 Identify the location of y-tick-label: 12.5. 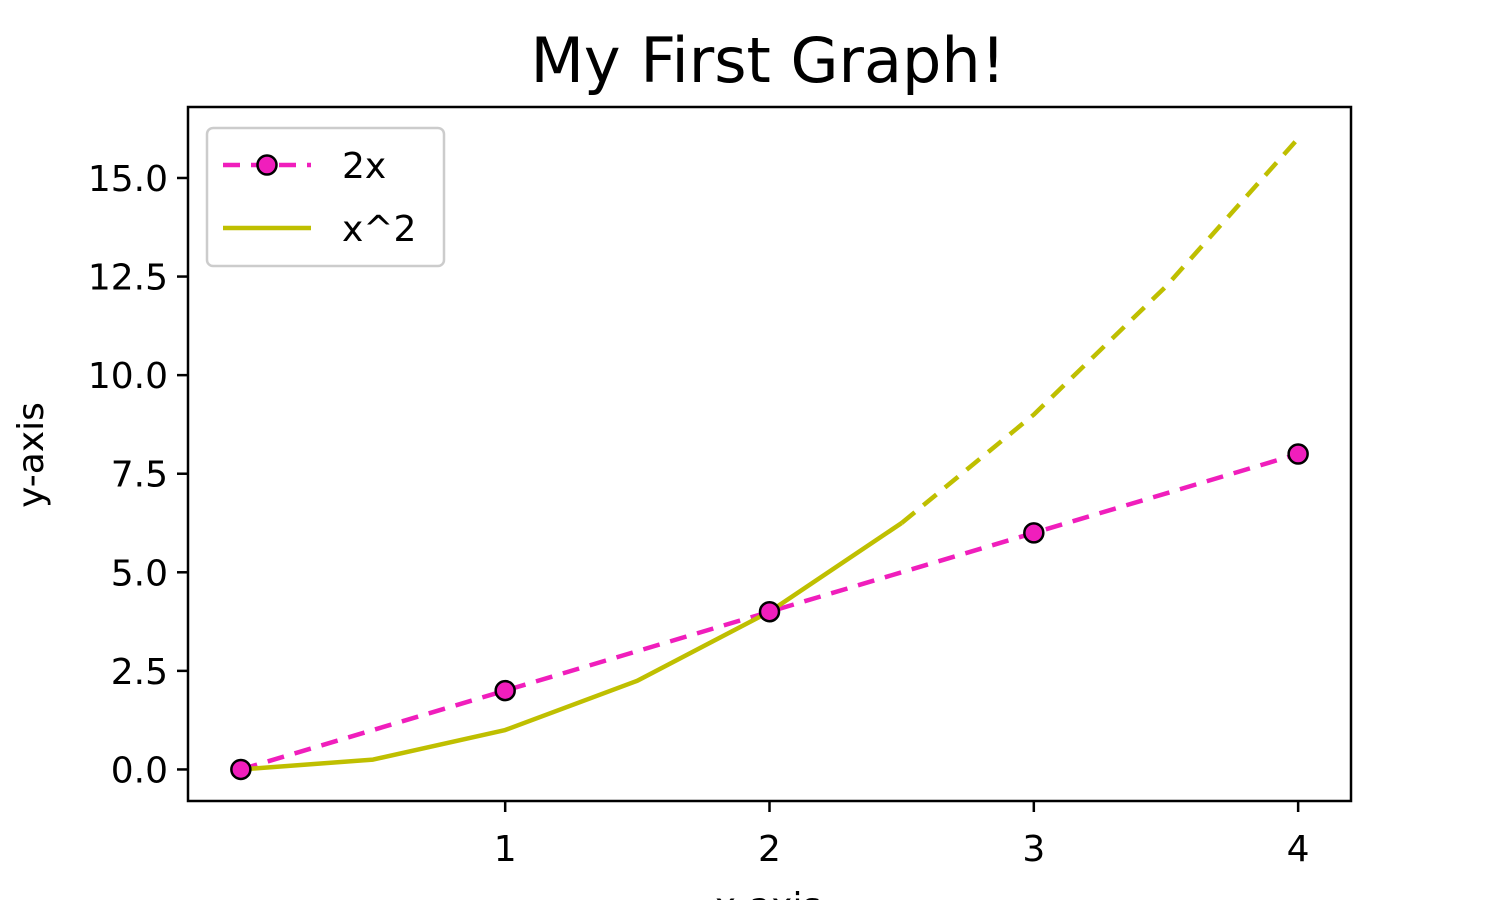
(128, 278).